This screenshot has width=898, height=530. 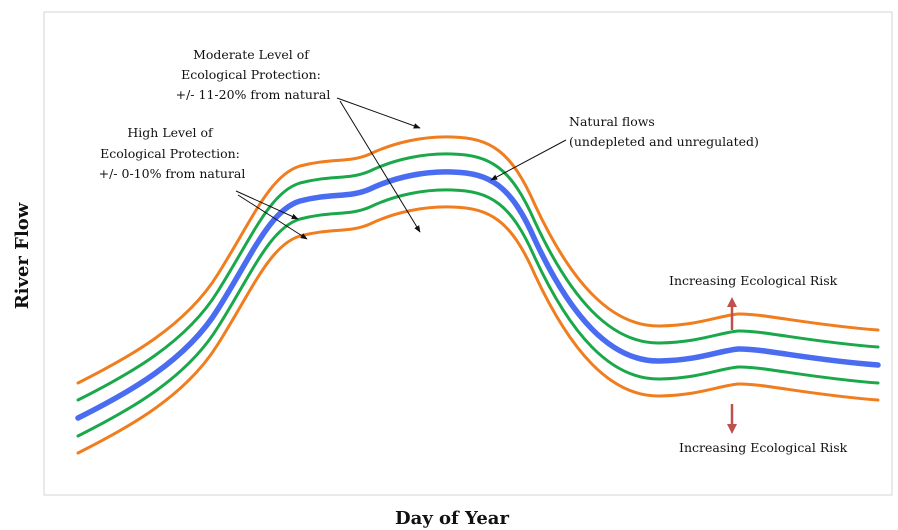 I want to click on moderate-line-3: +/- 11-20% from natural, so click(x=253, y=94).